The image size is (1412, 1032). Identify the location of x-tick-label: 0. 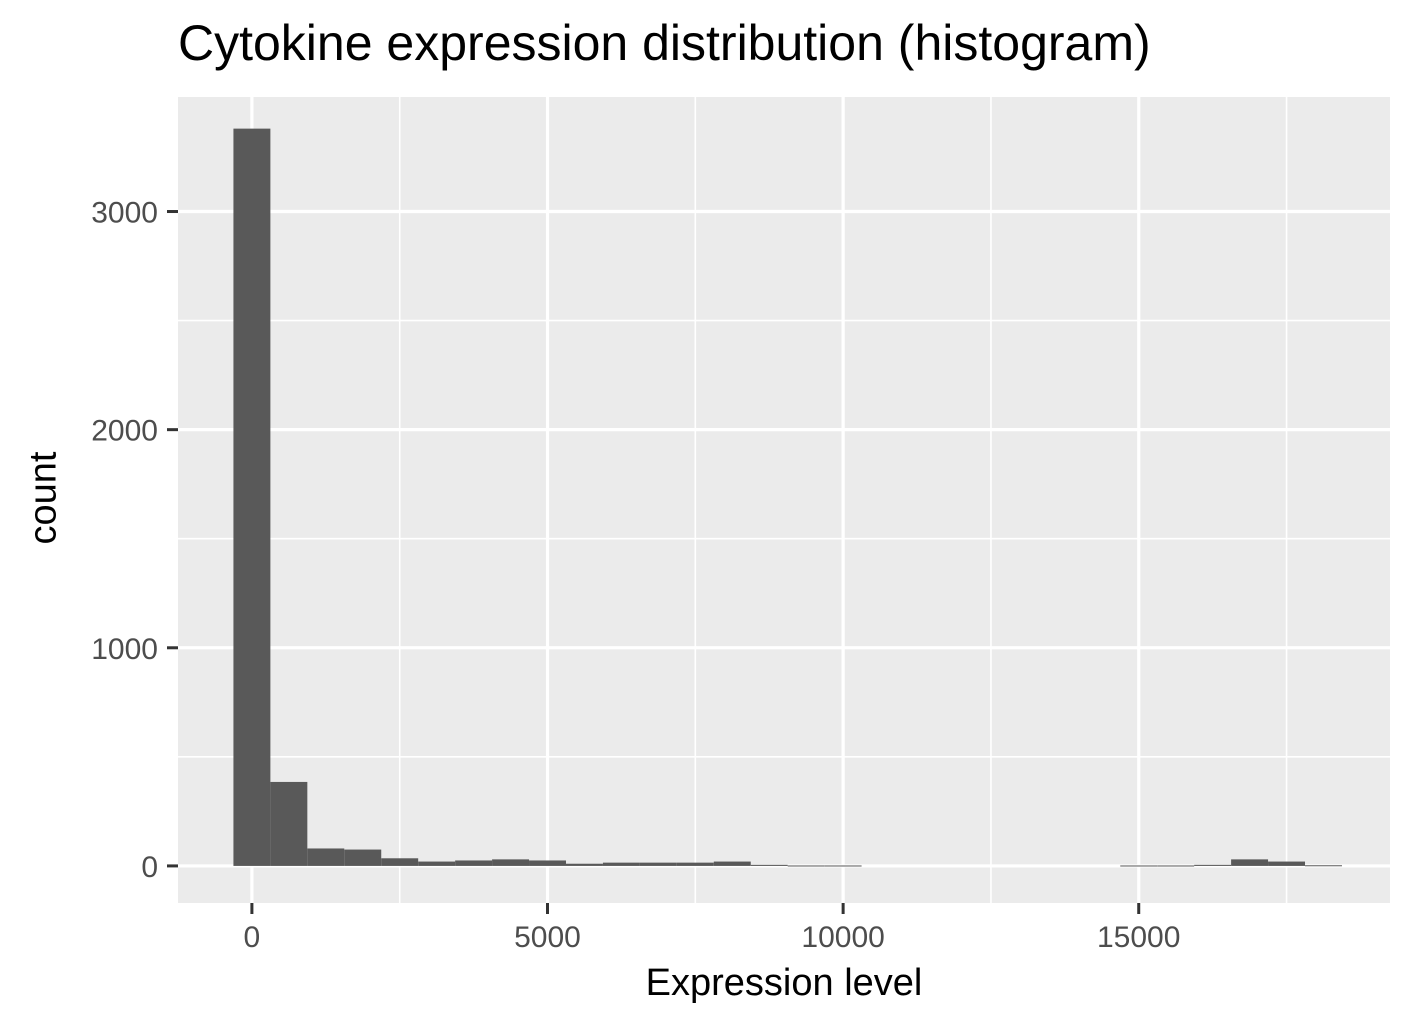
(252, 937).